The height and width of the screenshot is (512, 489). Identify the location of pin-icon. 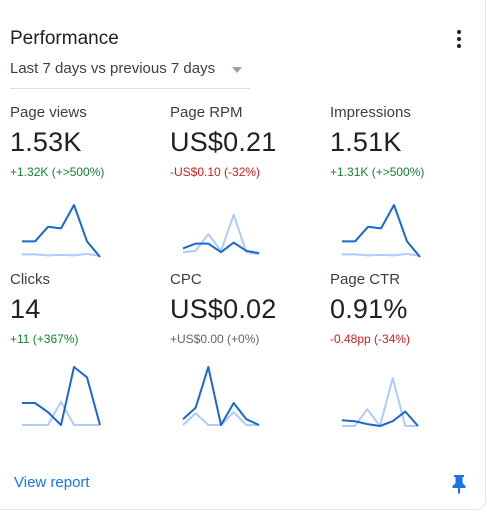
(459, 486).